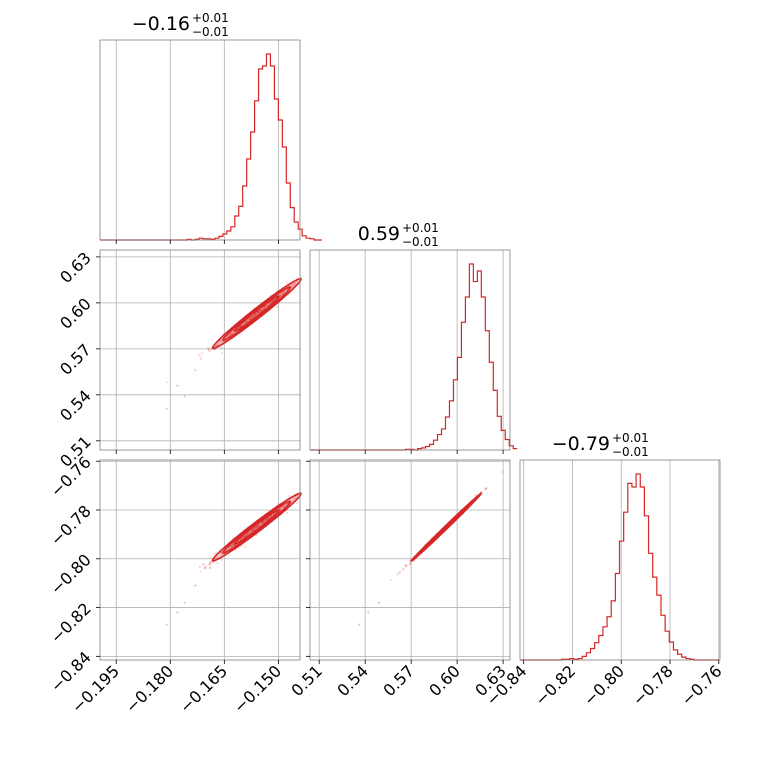  I want to click on param-title-value: −0.16, so click(161, 24).